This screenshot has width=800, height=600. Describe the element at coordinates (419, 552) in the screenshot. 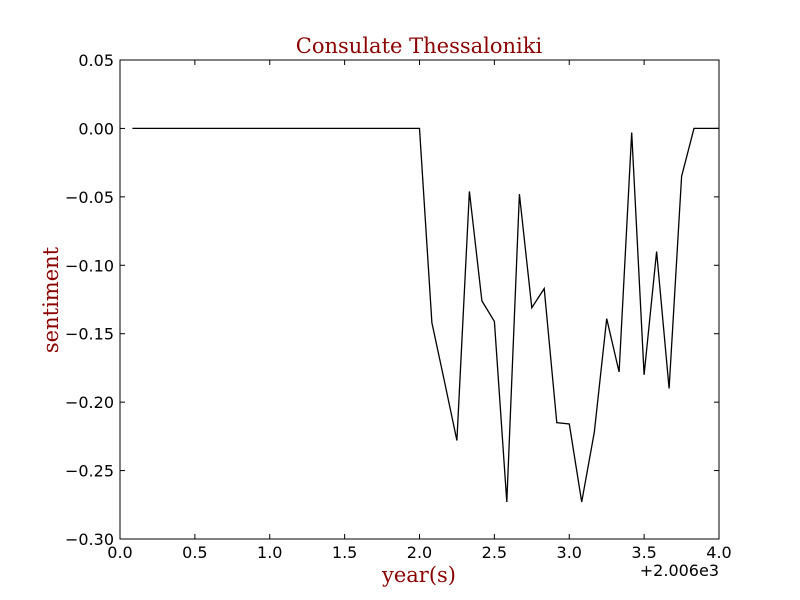

I see `x-tick-label: 2.0` at that location.